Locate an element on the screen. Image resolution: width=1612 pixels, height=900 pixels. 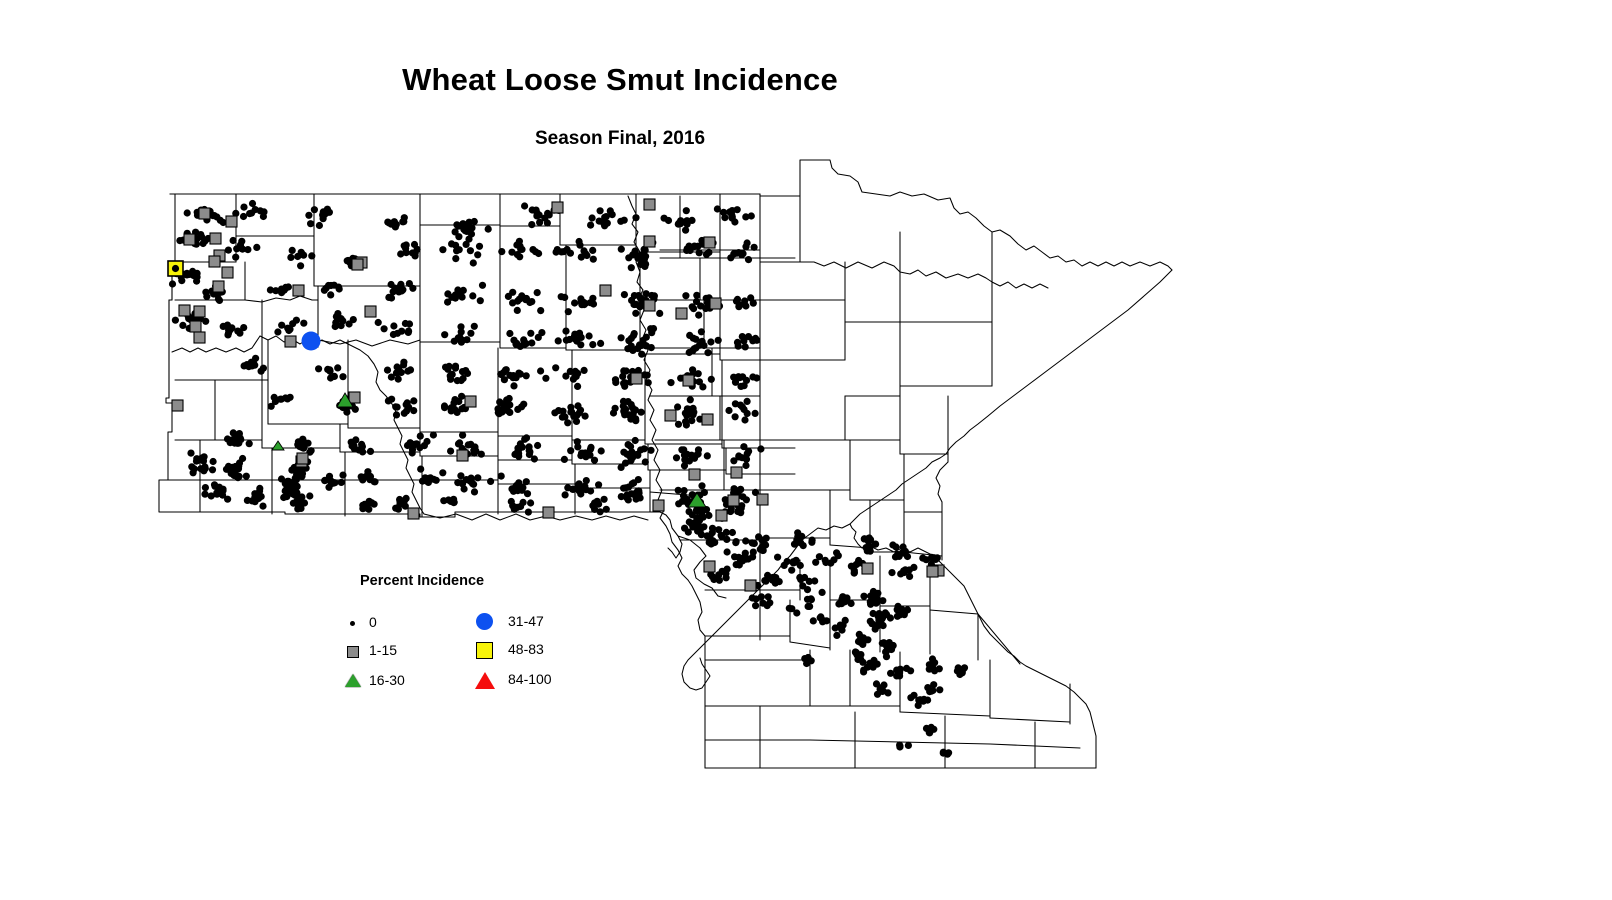
legend-label-1-15: 1-15 is located at coordinates (383, 650).